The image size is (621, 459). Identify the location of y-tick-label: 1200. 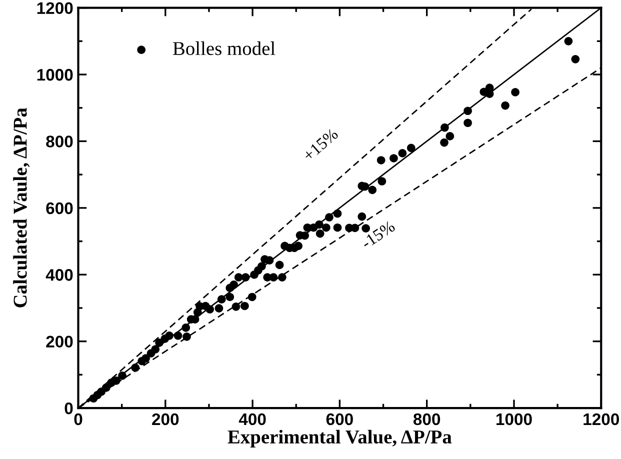
(55, 8).